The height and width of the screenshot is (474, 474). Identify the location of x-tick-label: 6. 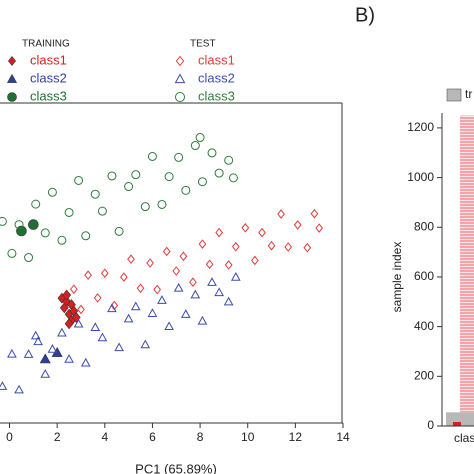
(152, 437).